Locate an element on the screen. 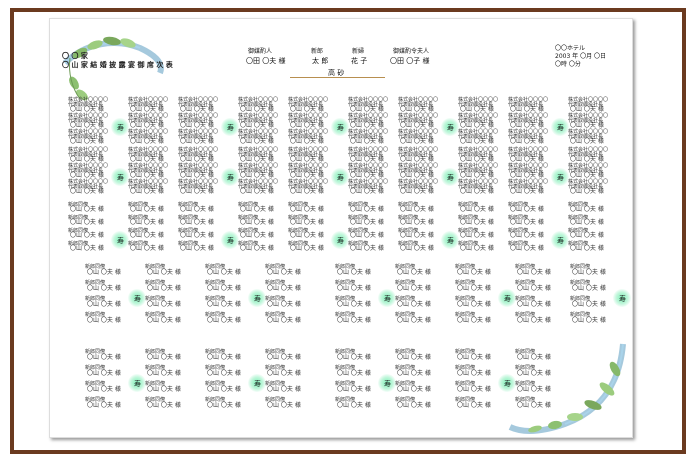 The width and height of the screenshot is (700, 466). floral-corner-top-left is located at coordinates (113, 68).